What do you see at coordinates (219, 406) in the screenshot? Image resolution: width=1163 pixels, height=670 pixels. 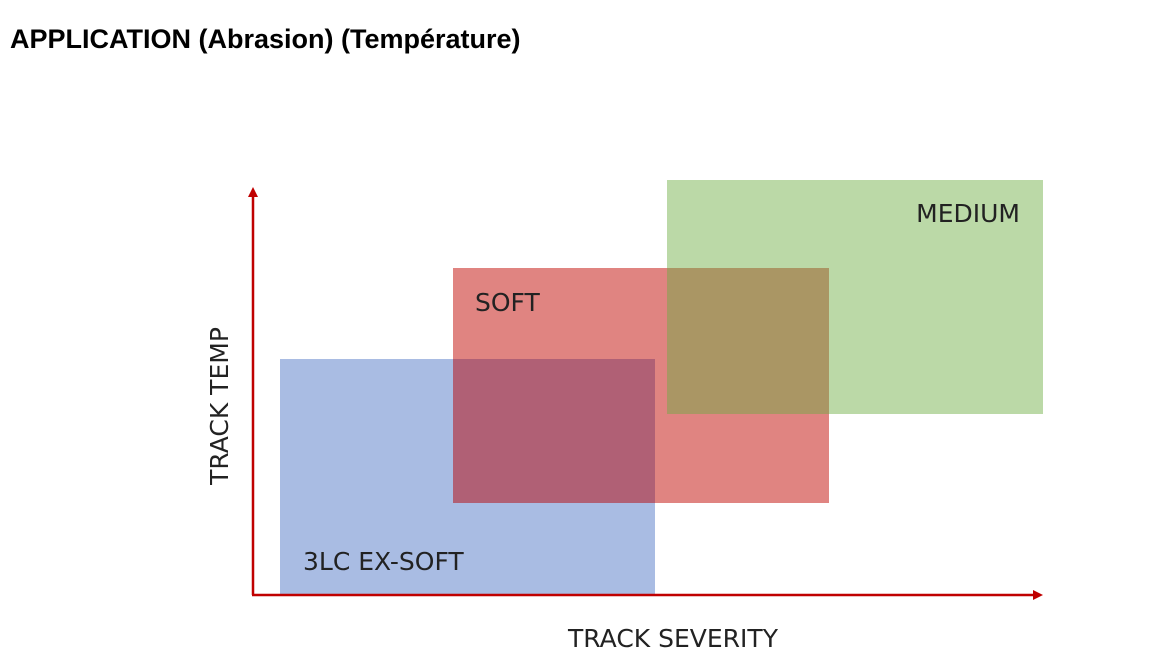 I see `y-axis-label: TRACK TEMP` at bounding box center [219, 406].